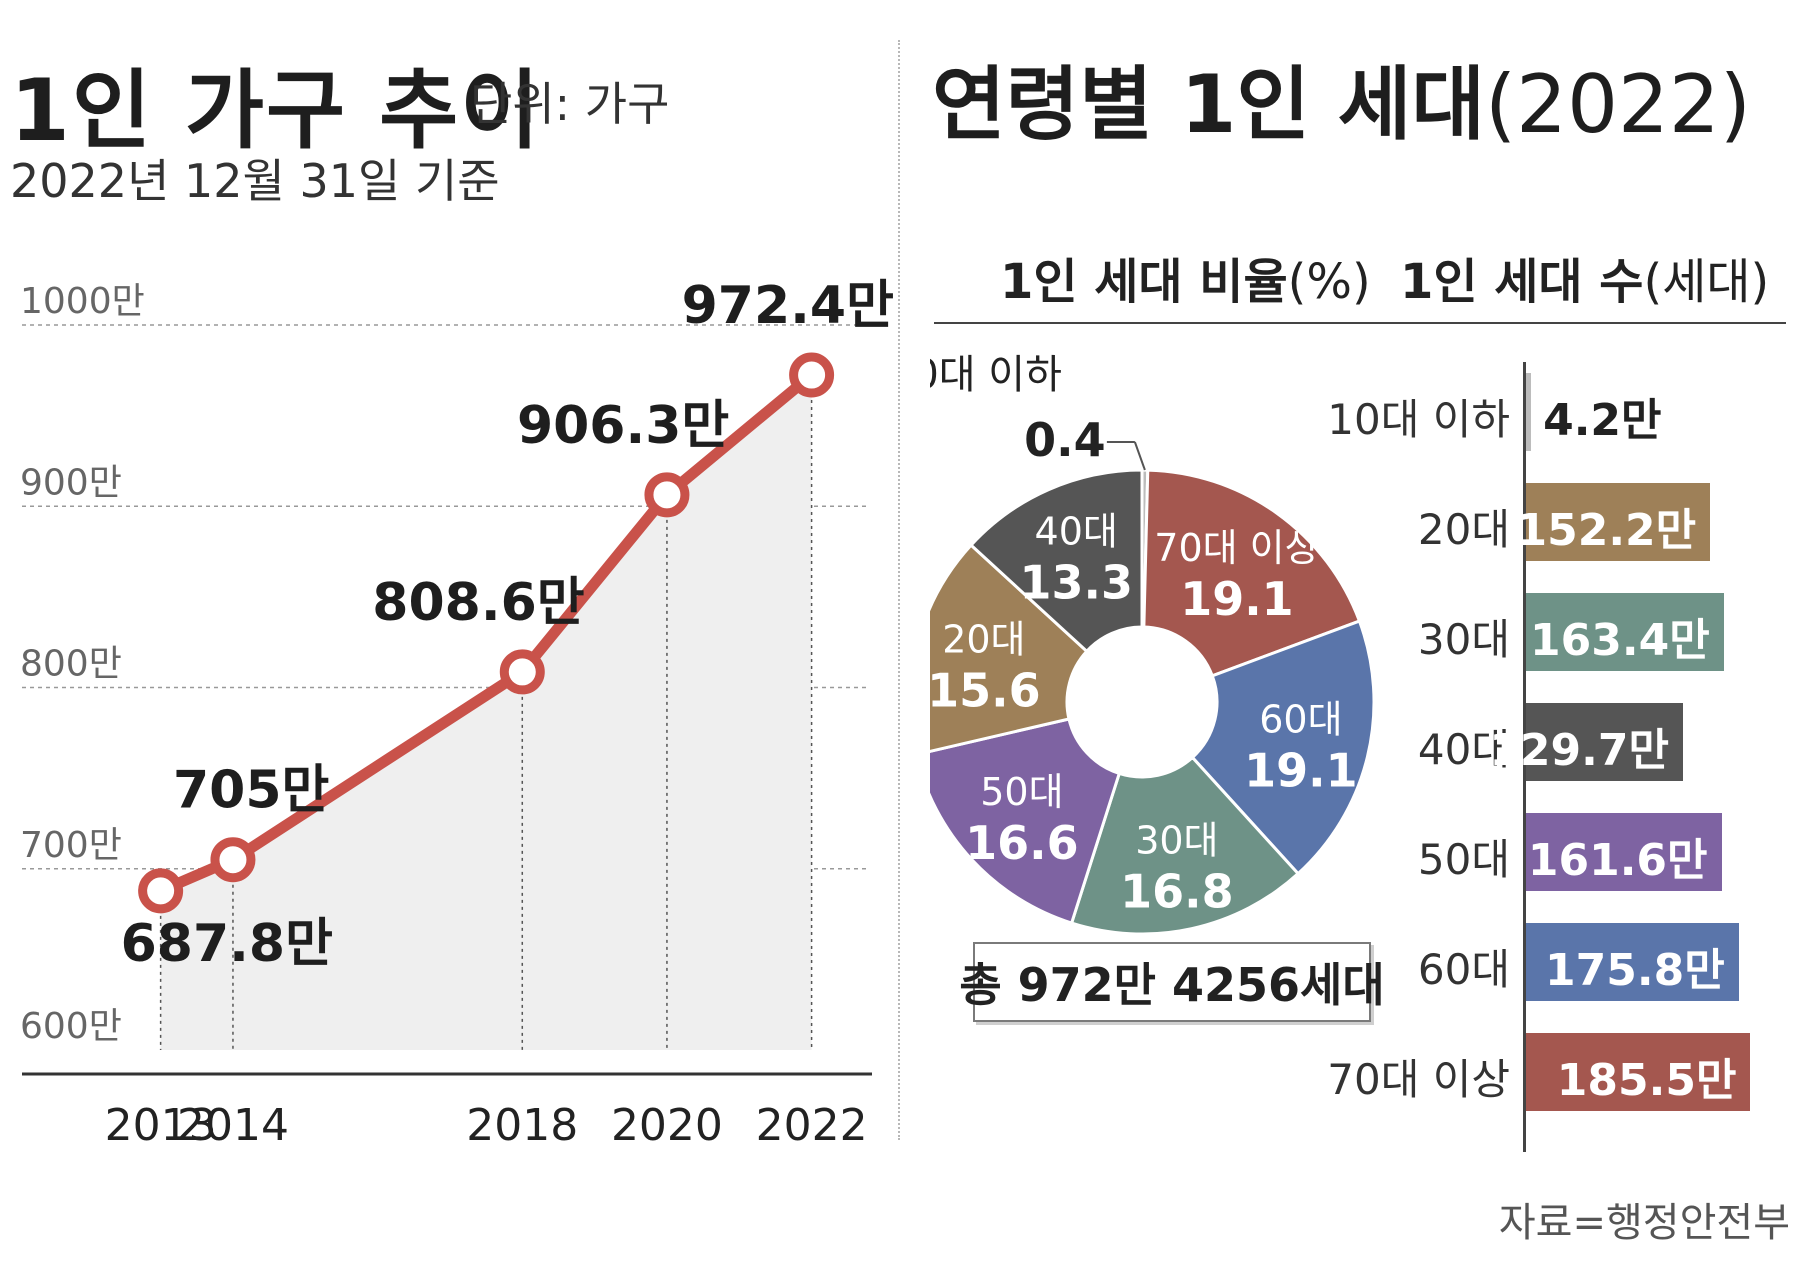 Image resolution: width=1806 pixels, height=1288 pixels. Describe the element at coordinates (1579, 750) in the screenshot. I see `bar-value-label: 129.7만` at that location.